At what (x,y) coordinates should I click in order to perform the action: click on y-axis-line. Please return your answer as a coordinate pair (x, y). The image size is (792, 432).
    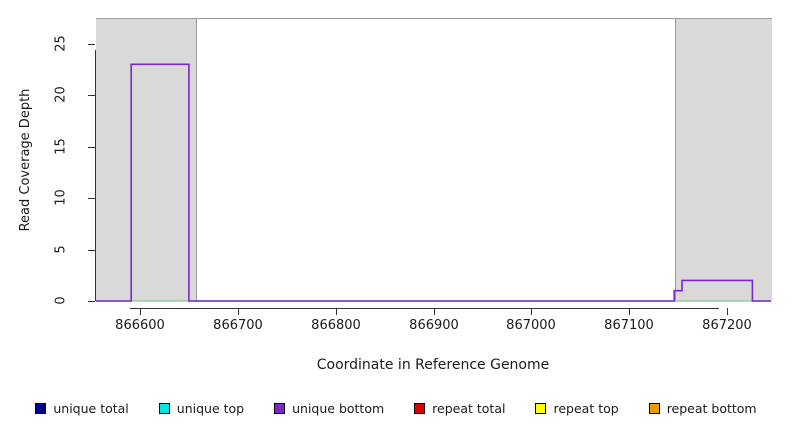
    Looking at the image, I should click on (95, 175).